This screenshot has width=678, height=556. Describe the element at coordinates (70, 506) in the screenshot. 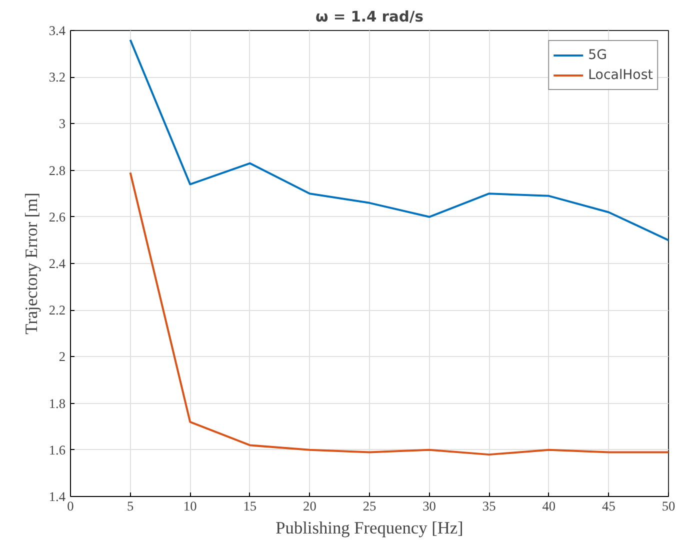

I see `x-tick-label: 0` at that location.